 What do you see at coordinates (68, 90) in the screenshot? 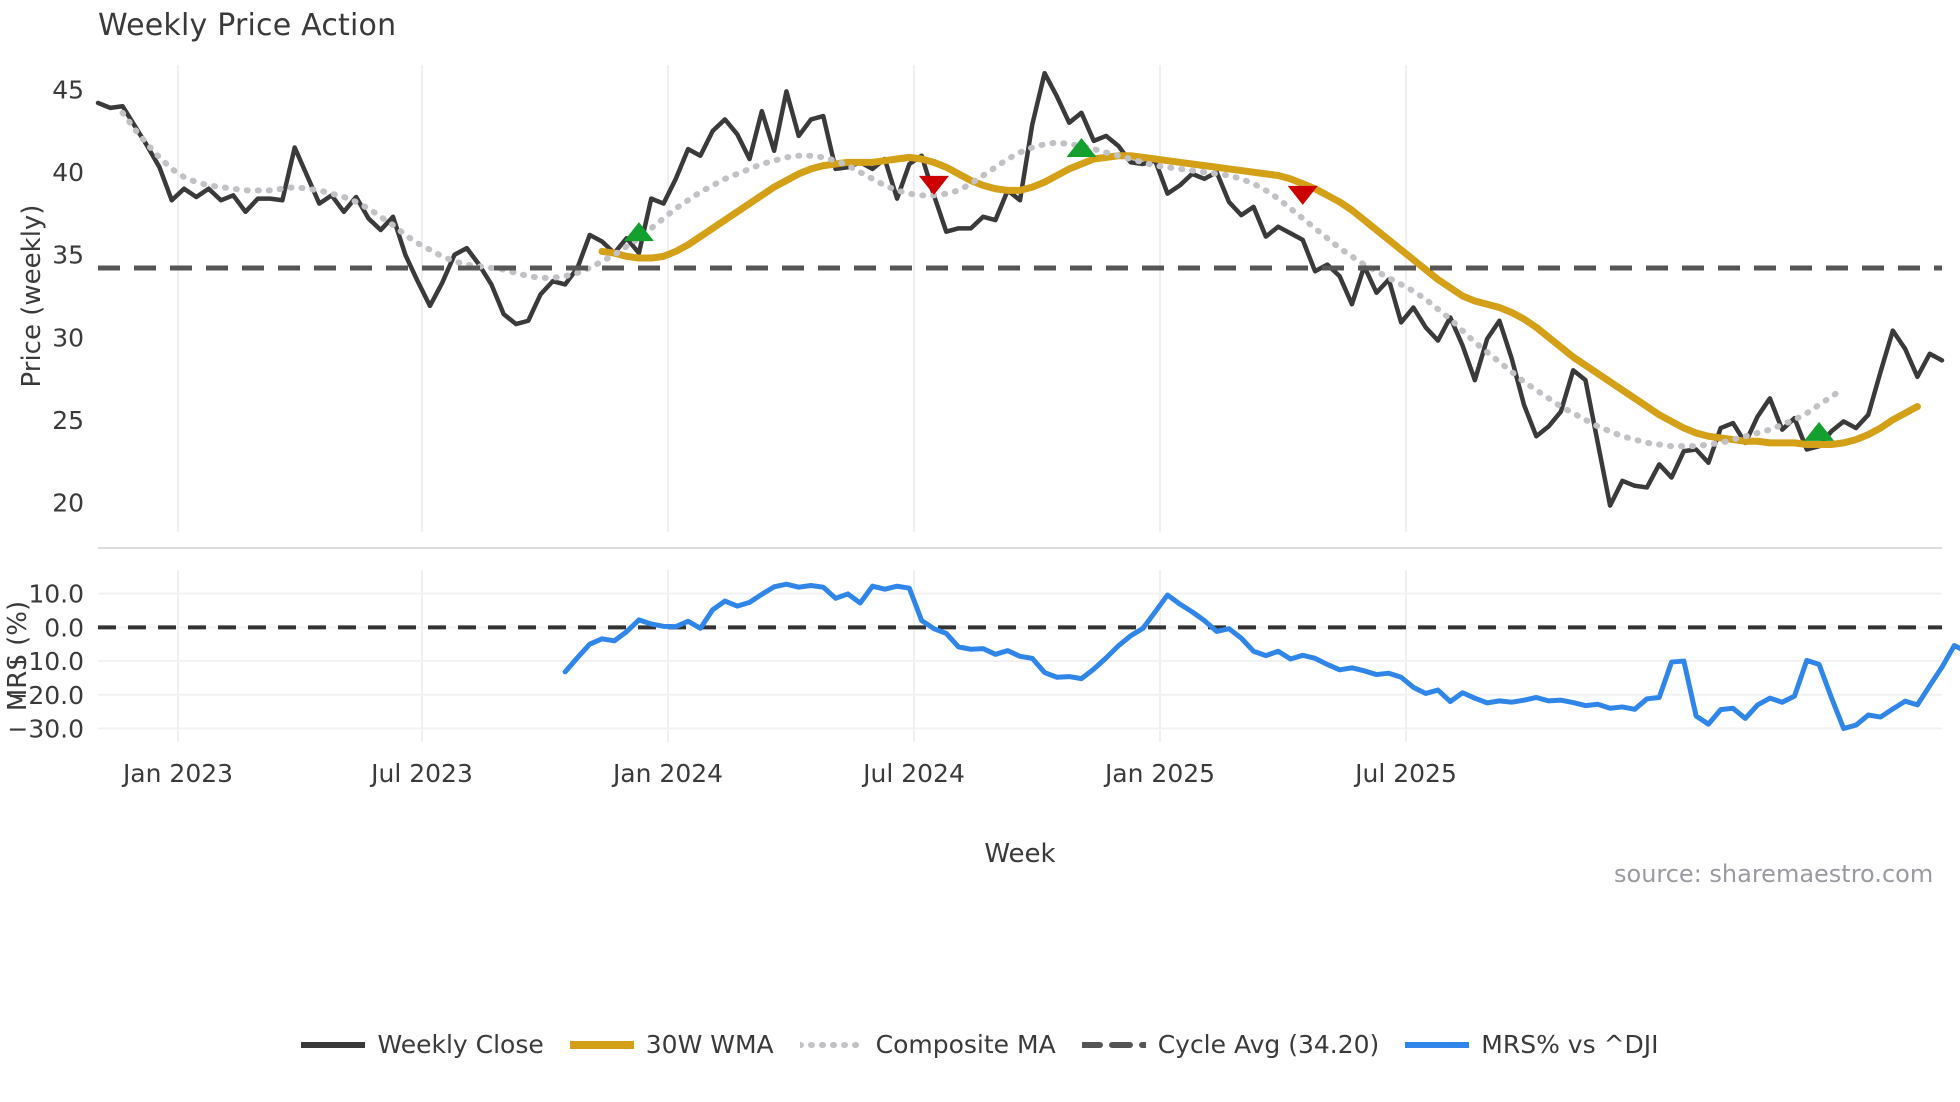
I see `price-ytick-label: 45` at bounding box center [68, 90].